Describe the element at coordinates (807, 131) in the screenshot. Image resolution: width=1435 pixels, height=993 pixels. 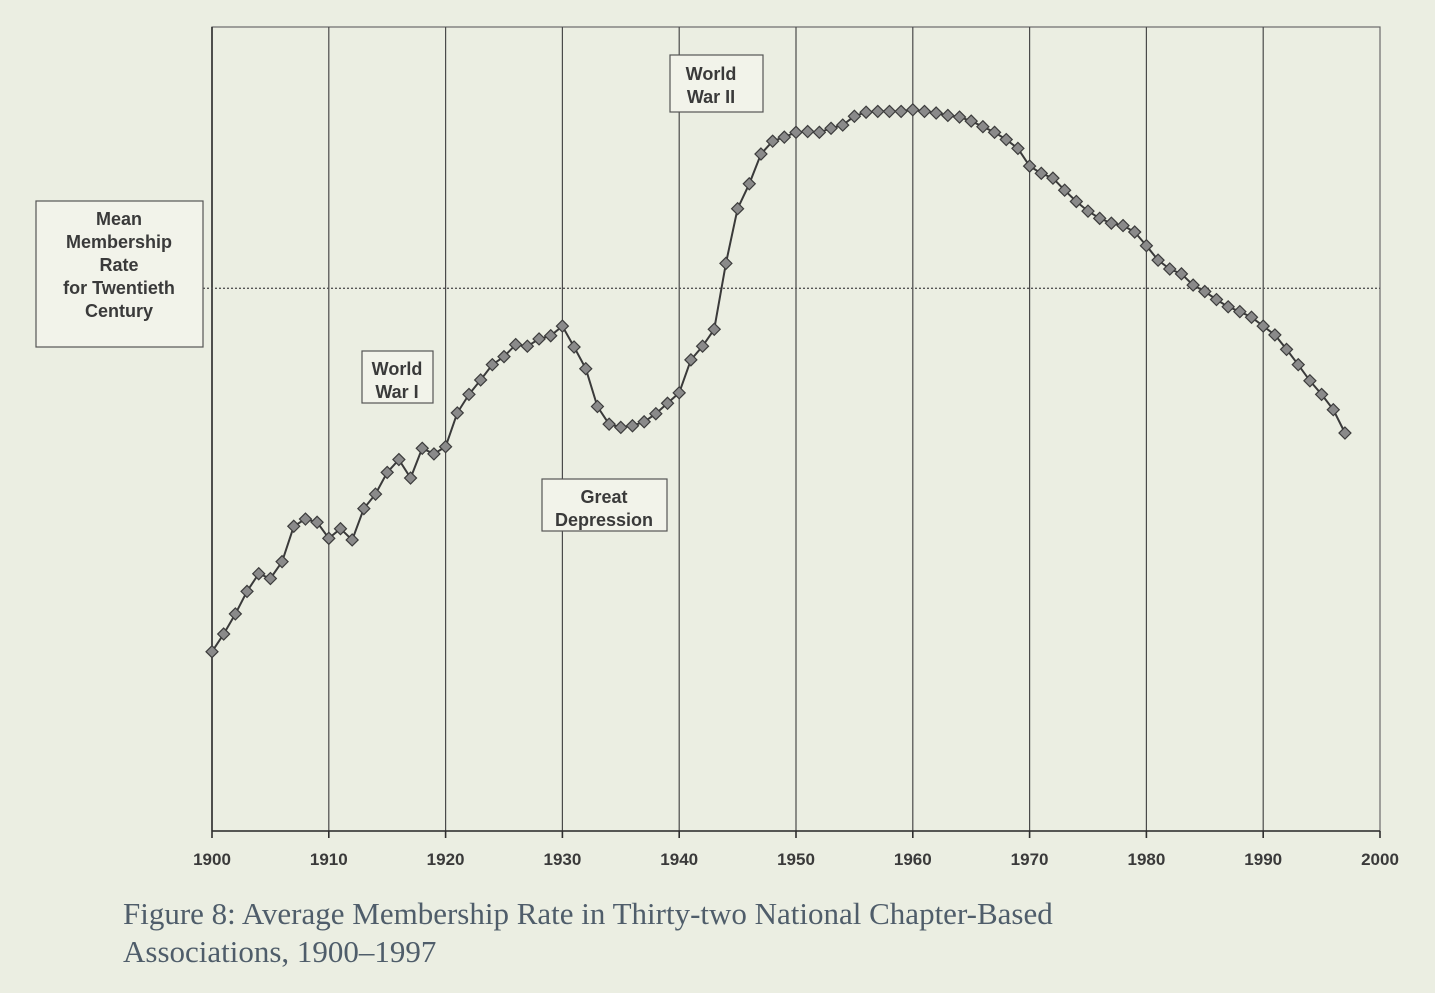
I see `data-point-1951` at that location.